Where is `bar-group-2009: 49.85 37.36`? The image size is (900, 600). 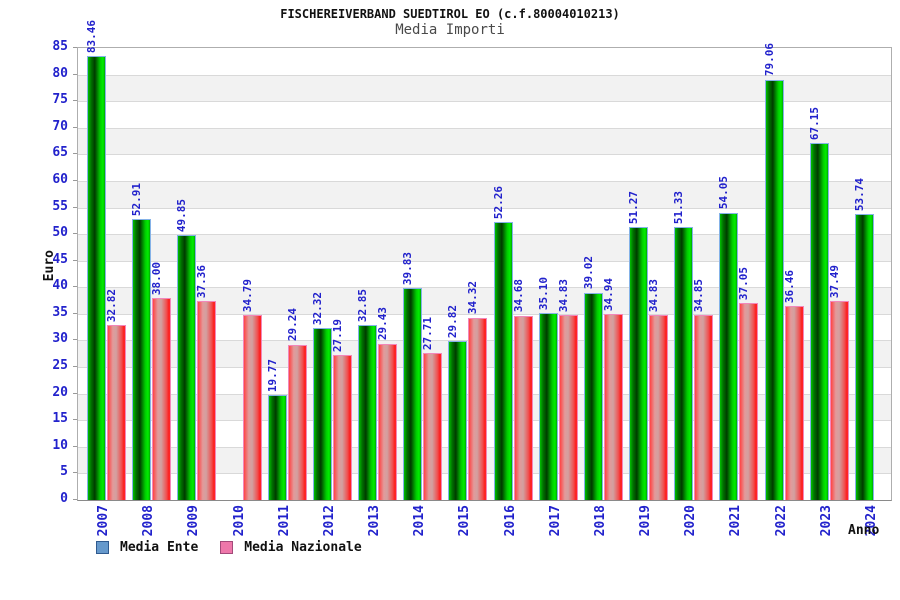
bar-group-2009: 49.85 37.36 is located at coordinates (192, 274).